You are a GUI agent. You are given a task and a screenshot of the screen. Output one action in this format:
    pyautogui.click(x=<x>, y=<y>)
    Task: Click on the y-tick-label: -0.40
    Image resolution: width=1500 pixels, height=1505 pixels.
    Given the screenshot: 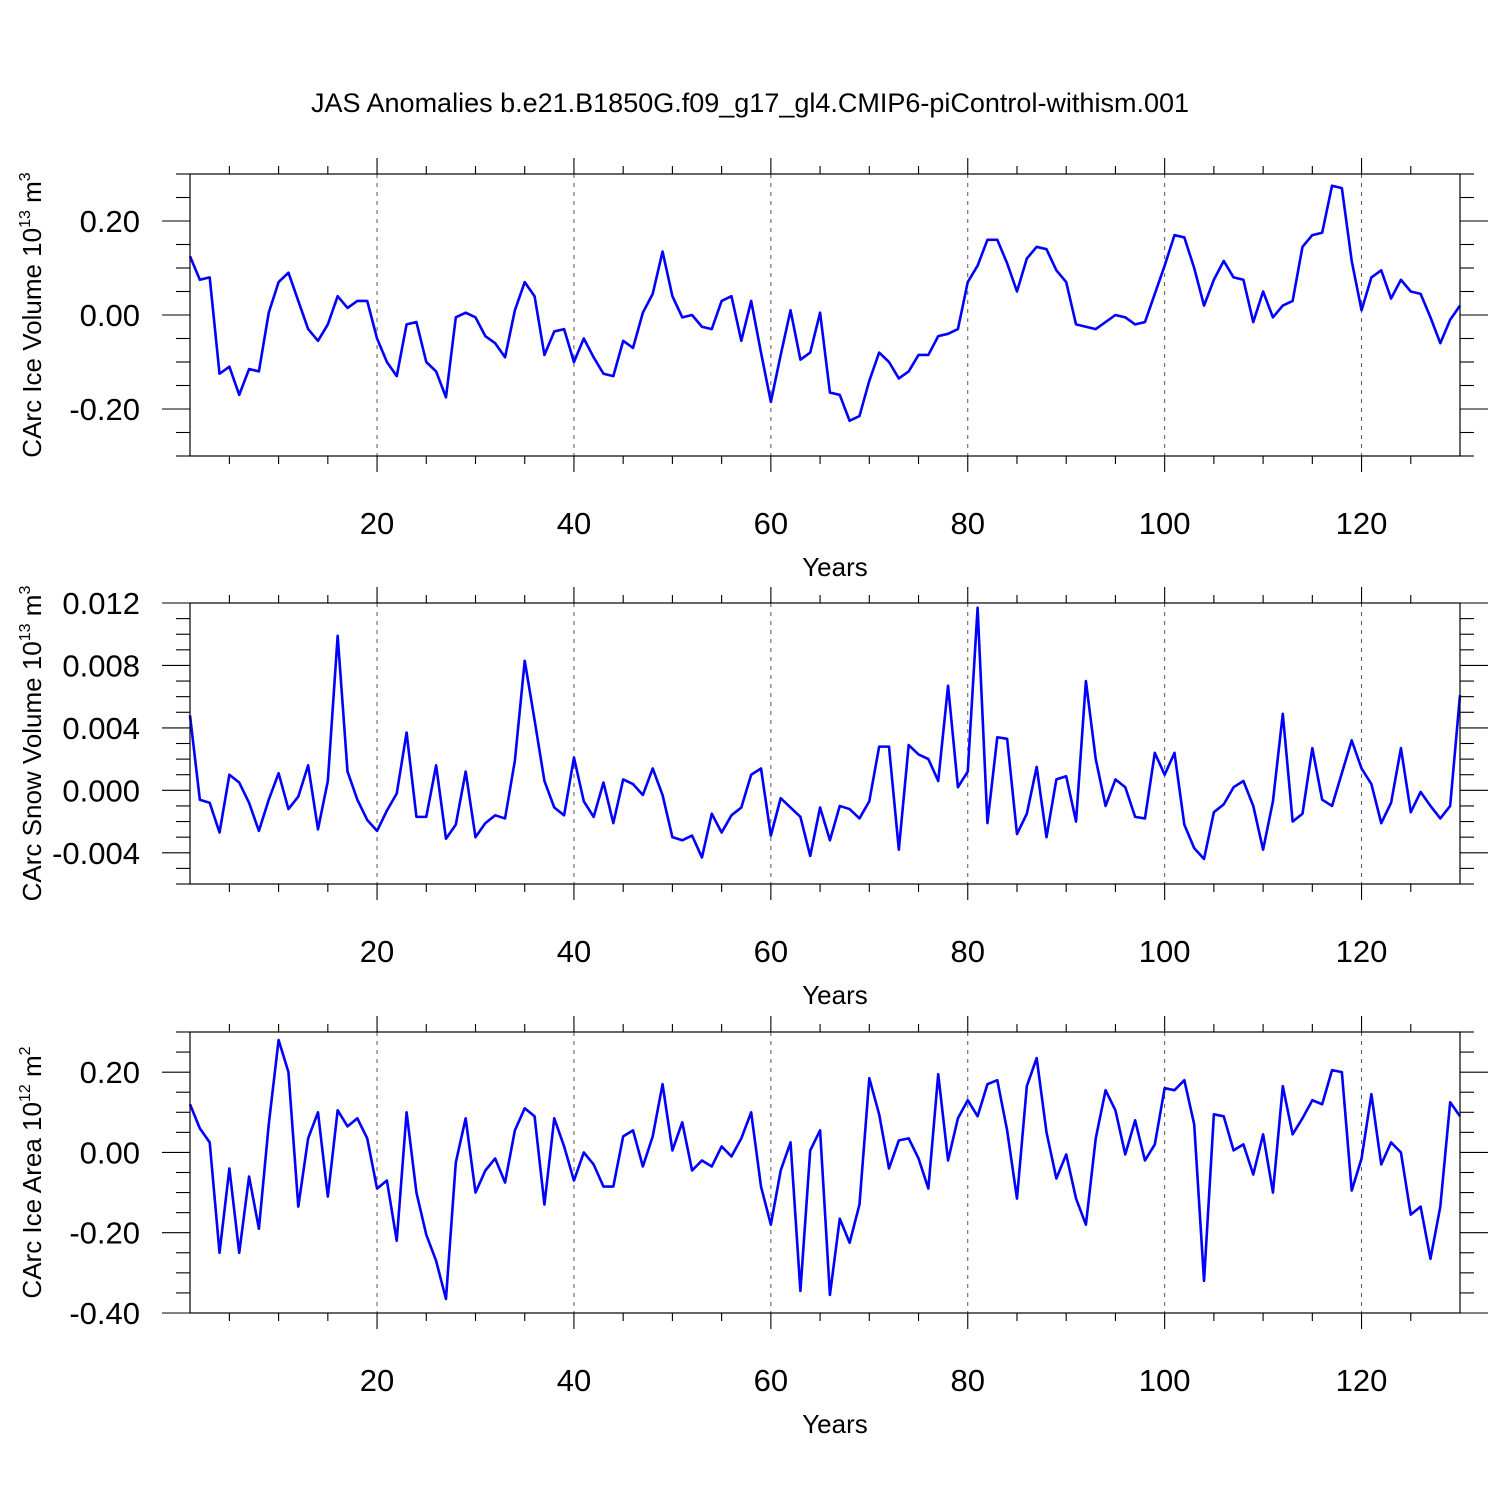 What is the action you would take?
    pyautogui.click(x=104, y=1313)
    